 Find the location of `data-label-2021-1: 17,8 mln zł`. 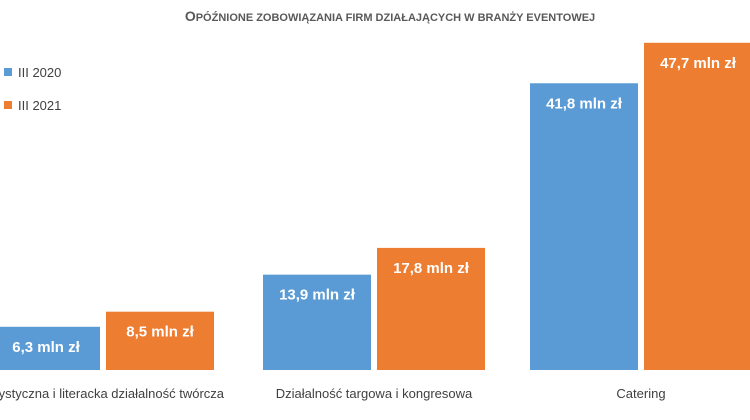

data-label-2021-1: 17,8 mln zł is located at coordinates (431, 268).